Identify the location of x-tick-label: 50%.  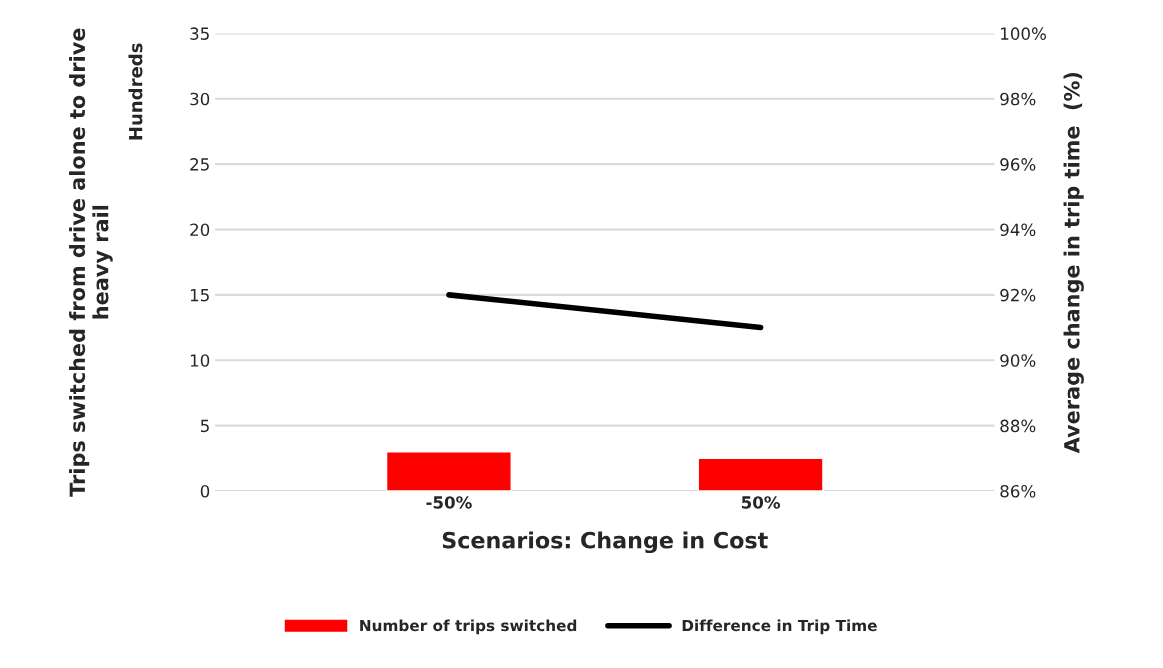
(761, 502).